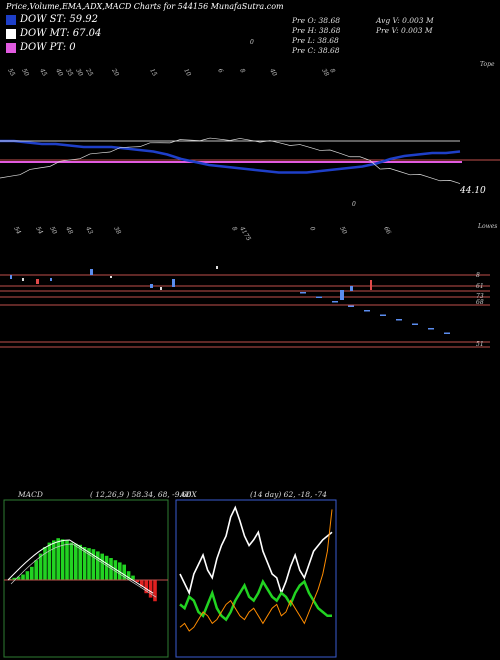  I want to click on price-top-tick: 25, so click(89, 72).